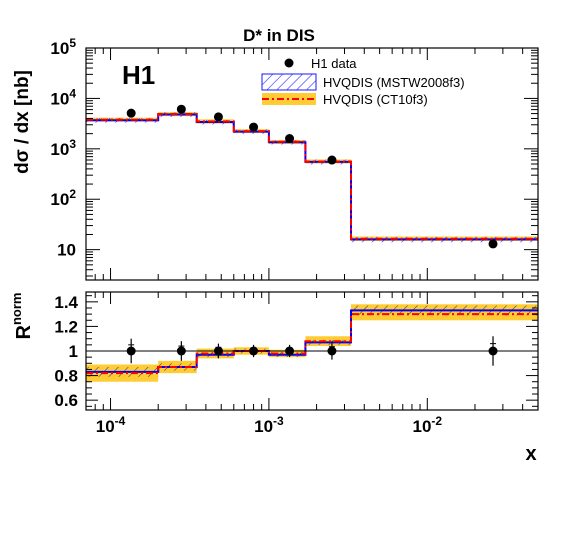 Image resolution: width=567 pixels, height=554 pixels. I want to click on svg-text: Rnorm, so click(22, 316).